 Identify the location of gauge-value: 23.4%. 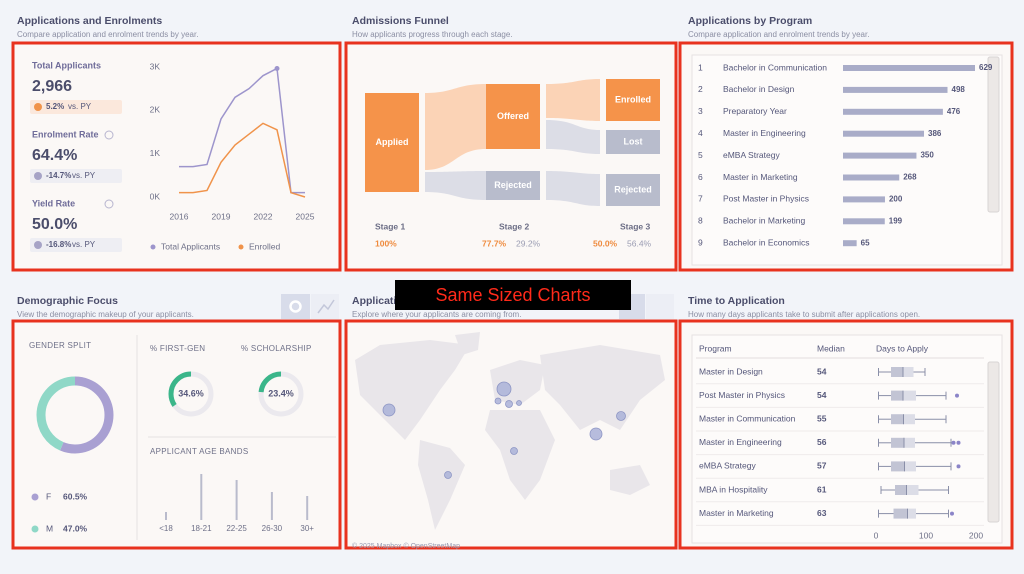
(281, 393).